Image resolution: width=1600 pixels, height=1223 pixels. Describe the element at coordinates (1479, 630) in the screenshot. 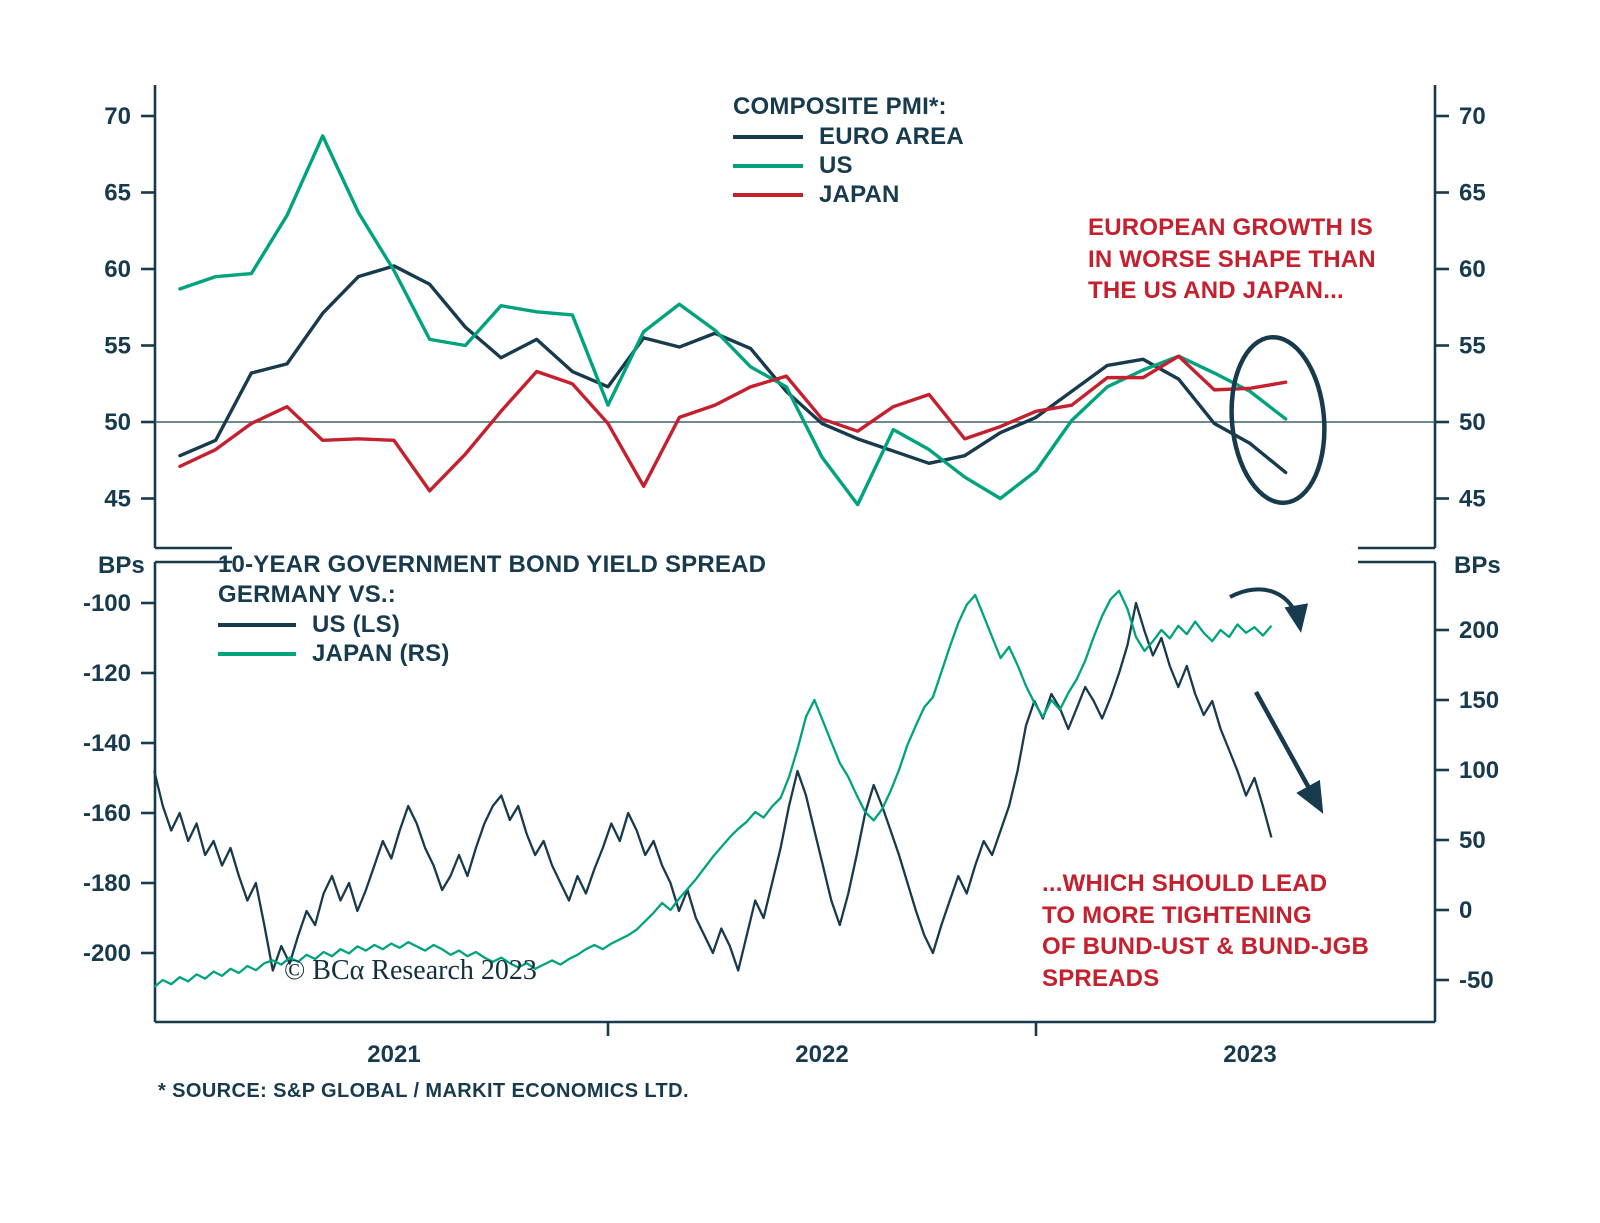

I see `spread-tick-label-right: 200` at that location.